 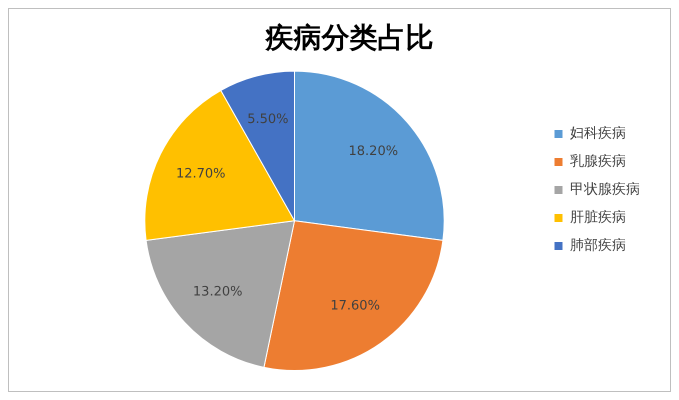 I want to click on legend-label: 甲状腺疾病, so click(x=605, y=190).